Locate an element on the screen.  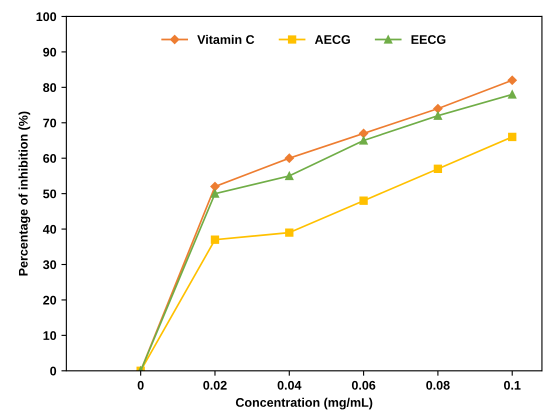
y-tick-label: 0 is located at coordinates (53, 371).